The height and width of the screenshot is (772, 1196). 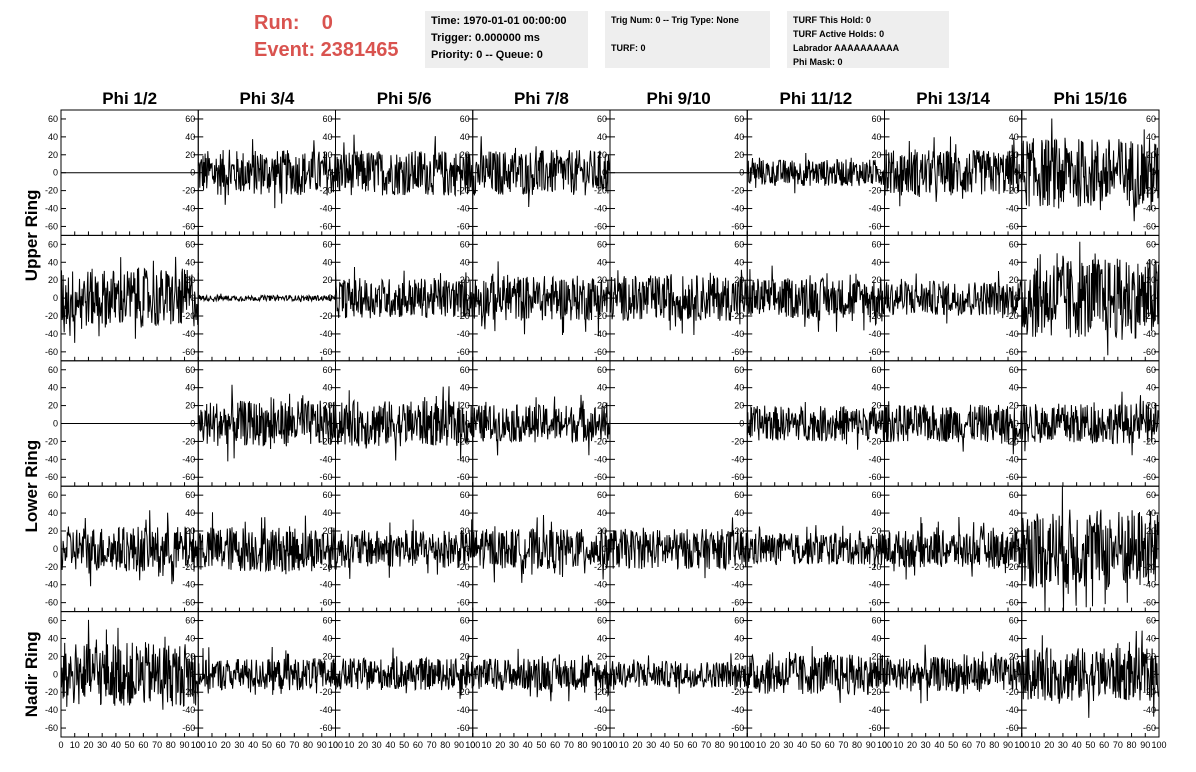 What do you see at coordinates (171, 745) in the screenshot?
I see `x-tick-label: 80` at bounding box center [171, 745].